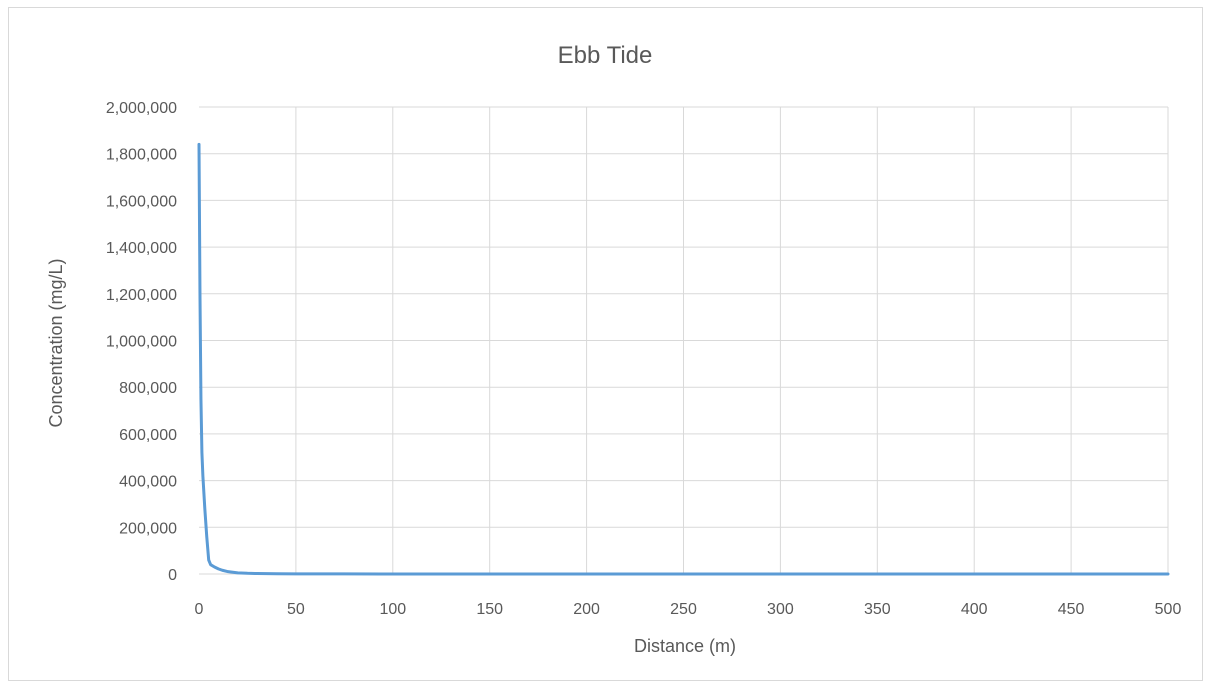  What do you see at coordinates (141, 108) in the screenshot?
I see `y-tick-label: 2,000,000` at bounding box center [141, 108].